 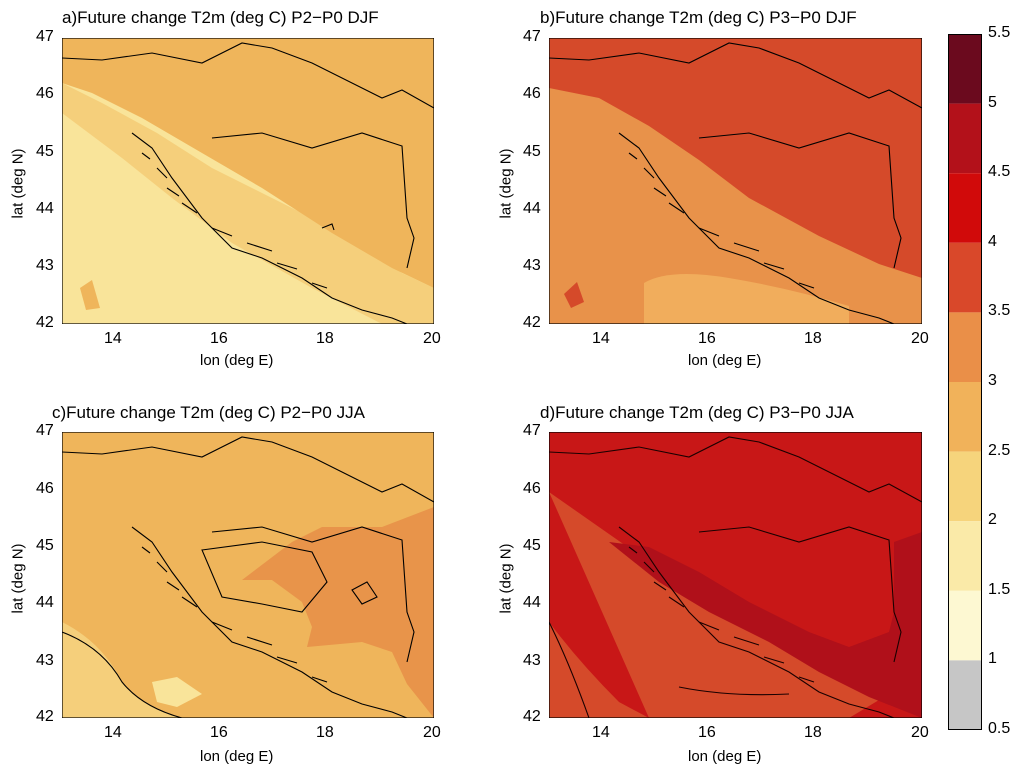 I want to click on panel-d-map, so click(x=735, y=575).